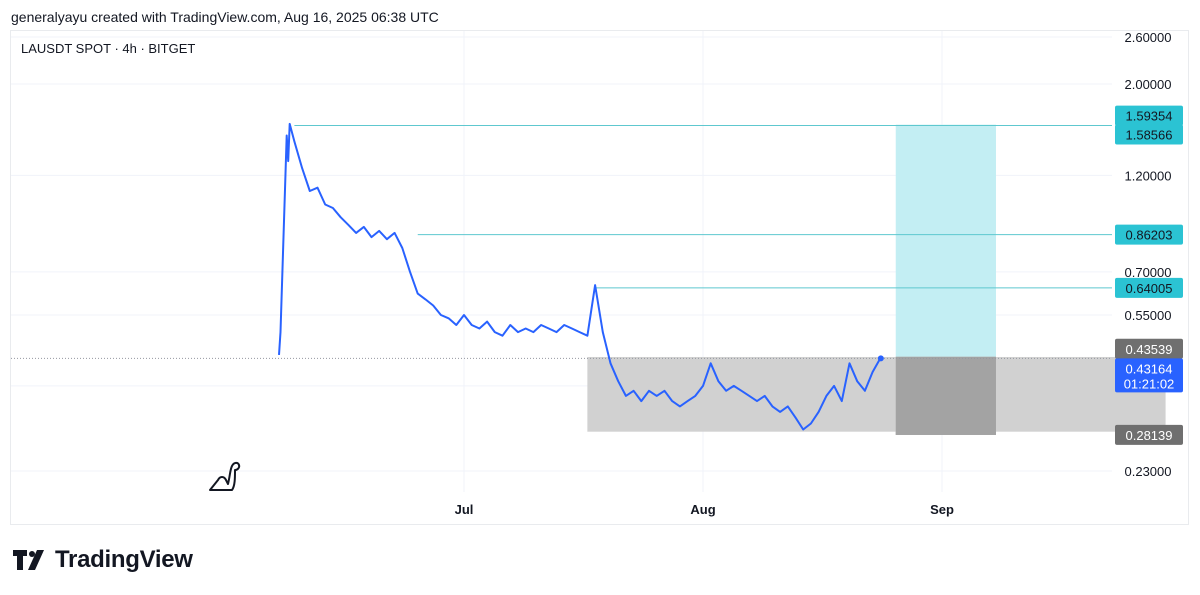  I want to click on price-label-text: 0.86203, so click(1149, 235).